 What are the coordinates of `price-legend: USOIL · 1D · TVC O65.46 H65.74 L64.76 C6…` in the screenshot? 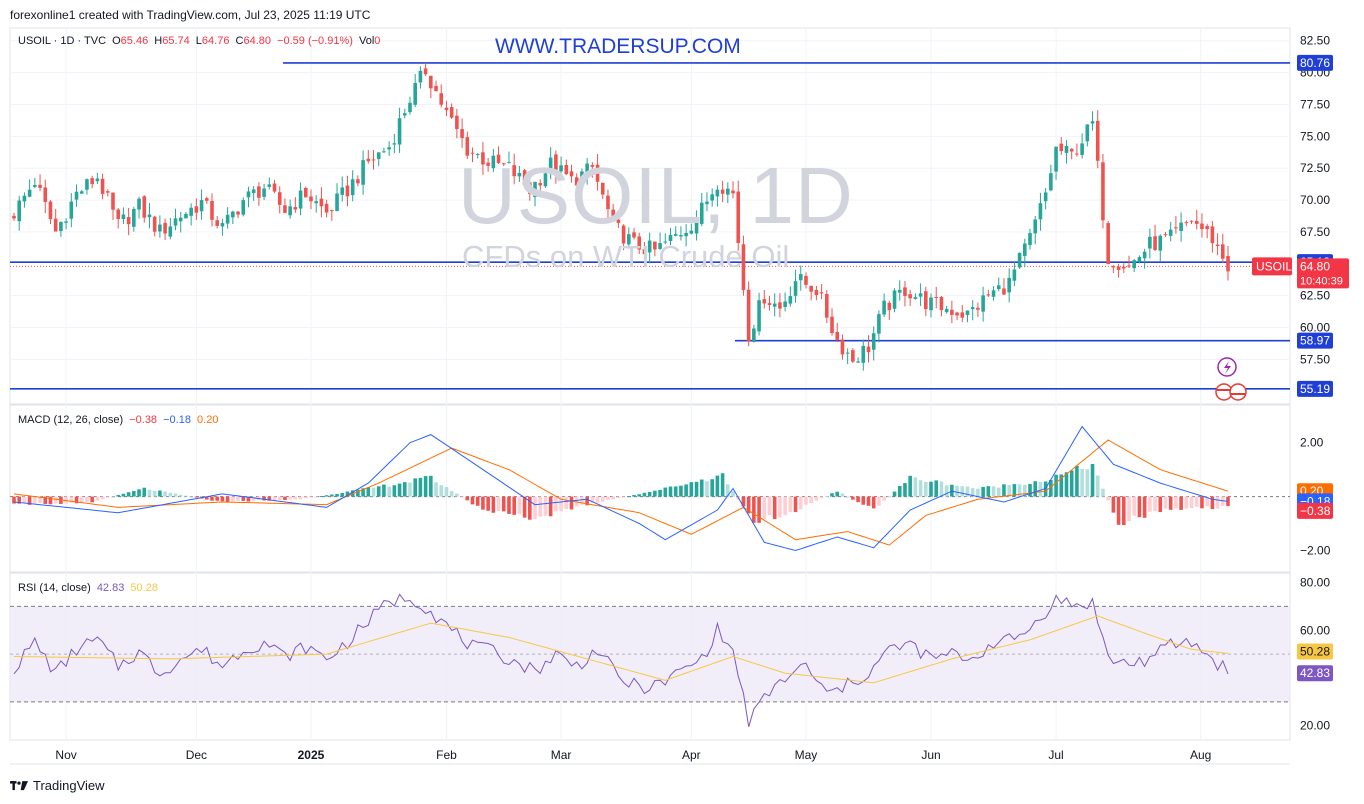 It's located at (200, 41).